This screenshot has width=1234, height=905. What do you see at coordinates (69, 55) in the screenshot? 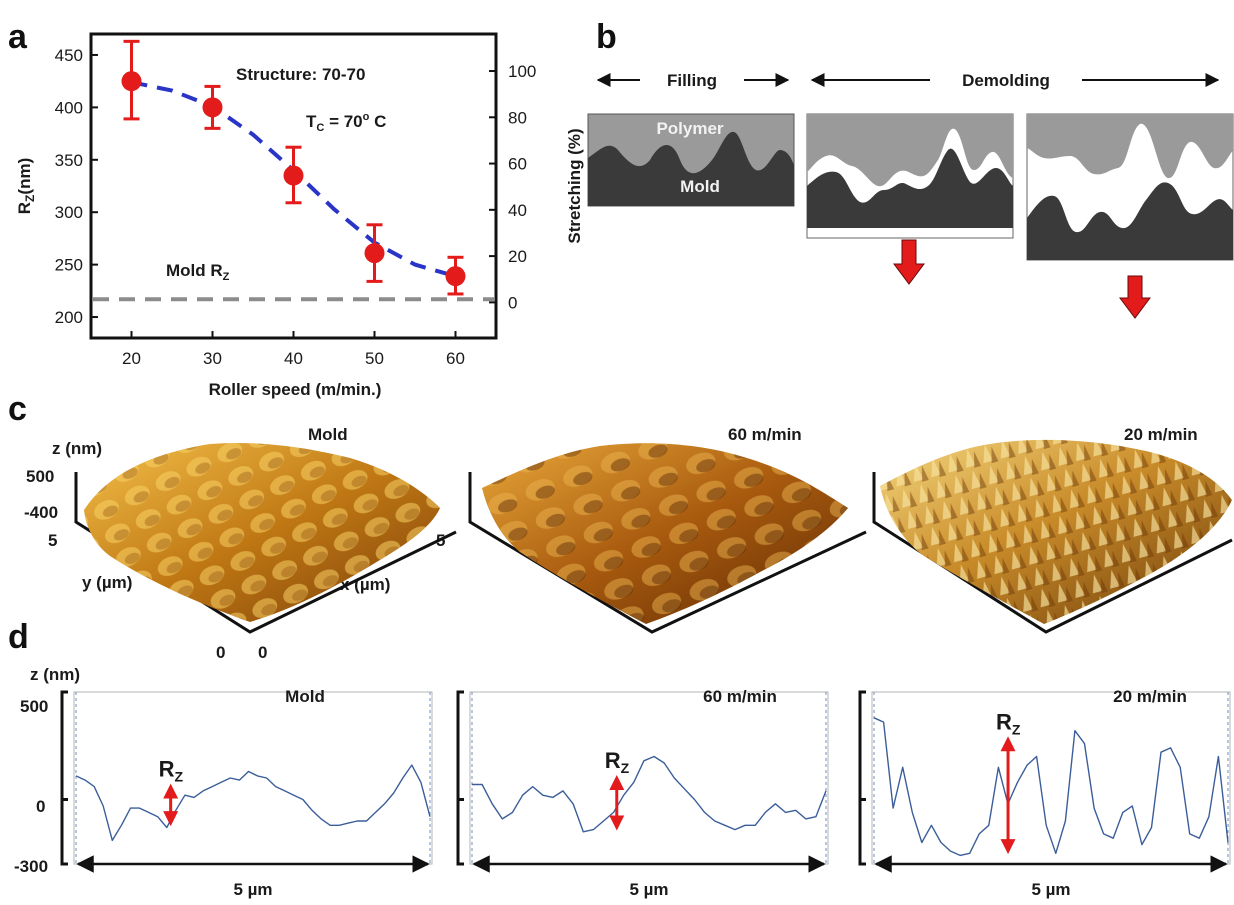
I see `y-left-tick-label: 450` at bounding box center [69, 55].